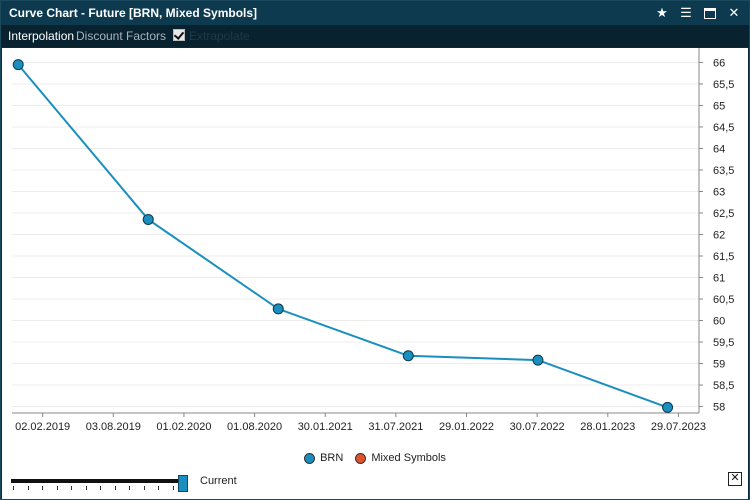 Image resolution: width=750 pixels, height=500 pixels. Describe the element at coordinates (537, 427) in the screenshot. I see `x-tick-label: 30.07.2022` at that location.